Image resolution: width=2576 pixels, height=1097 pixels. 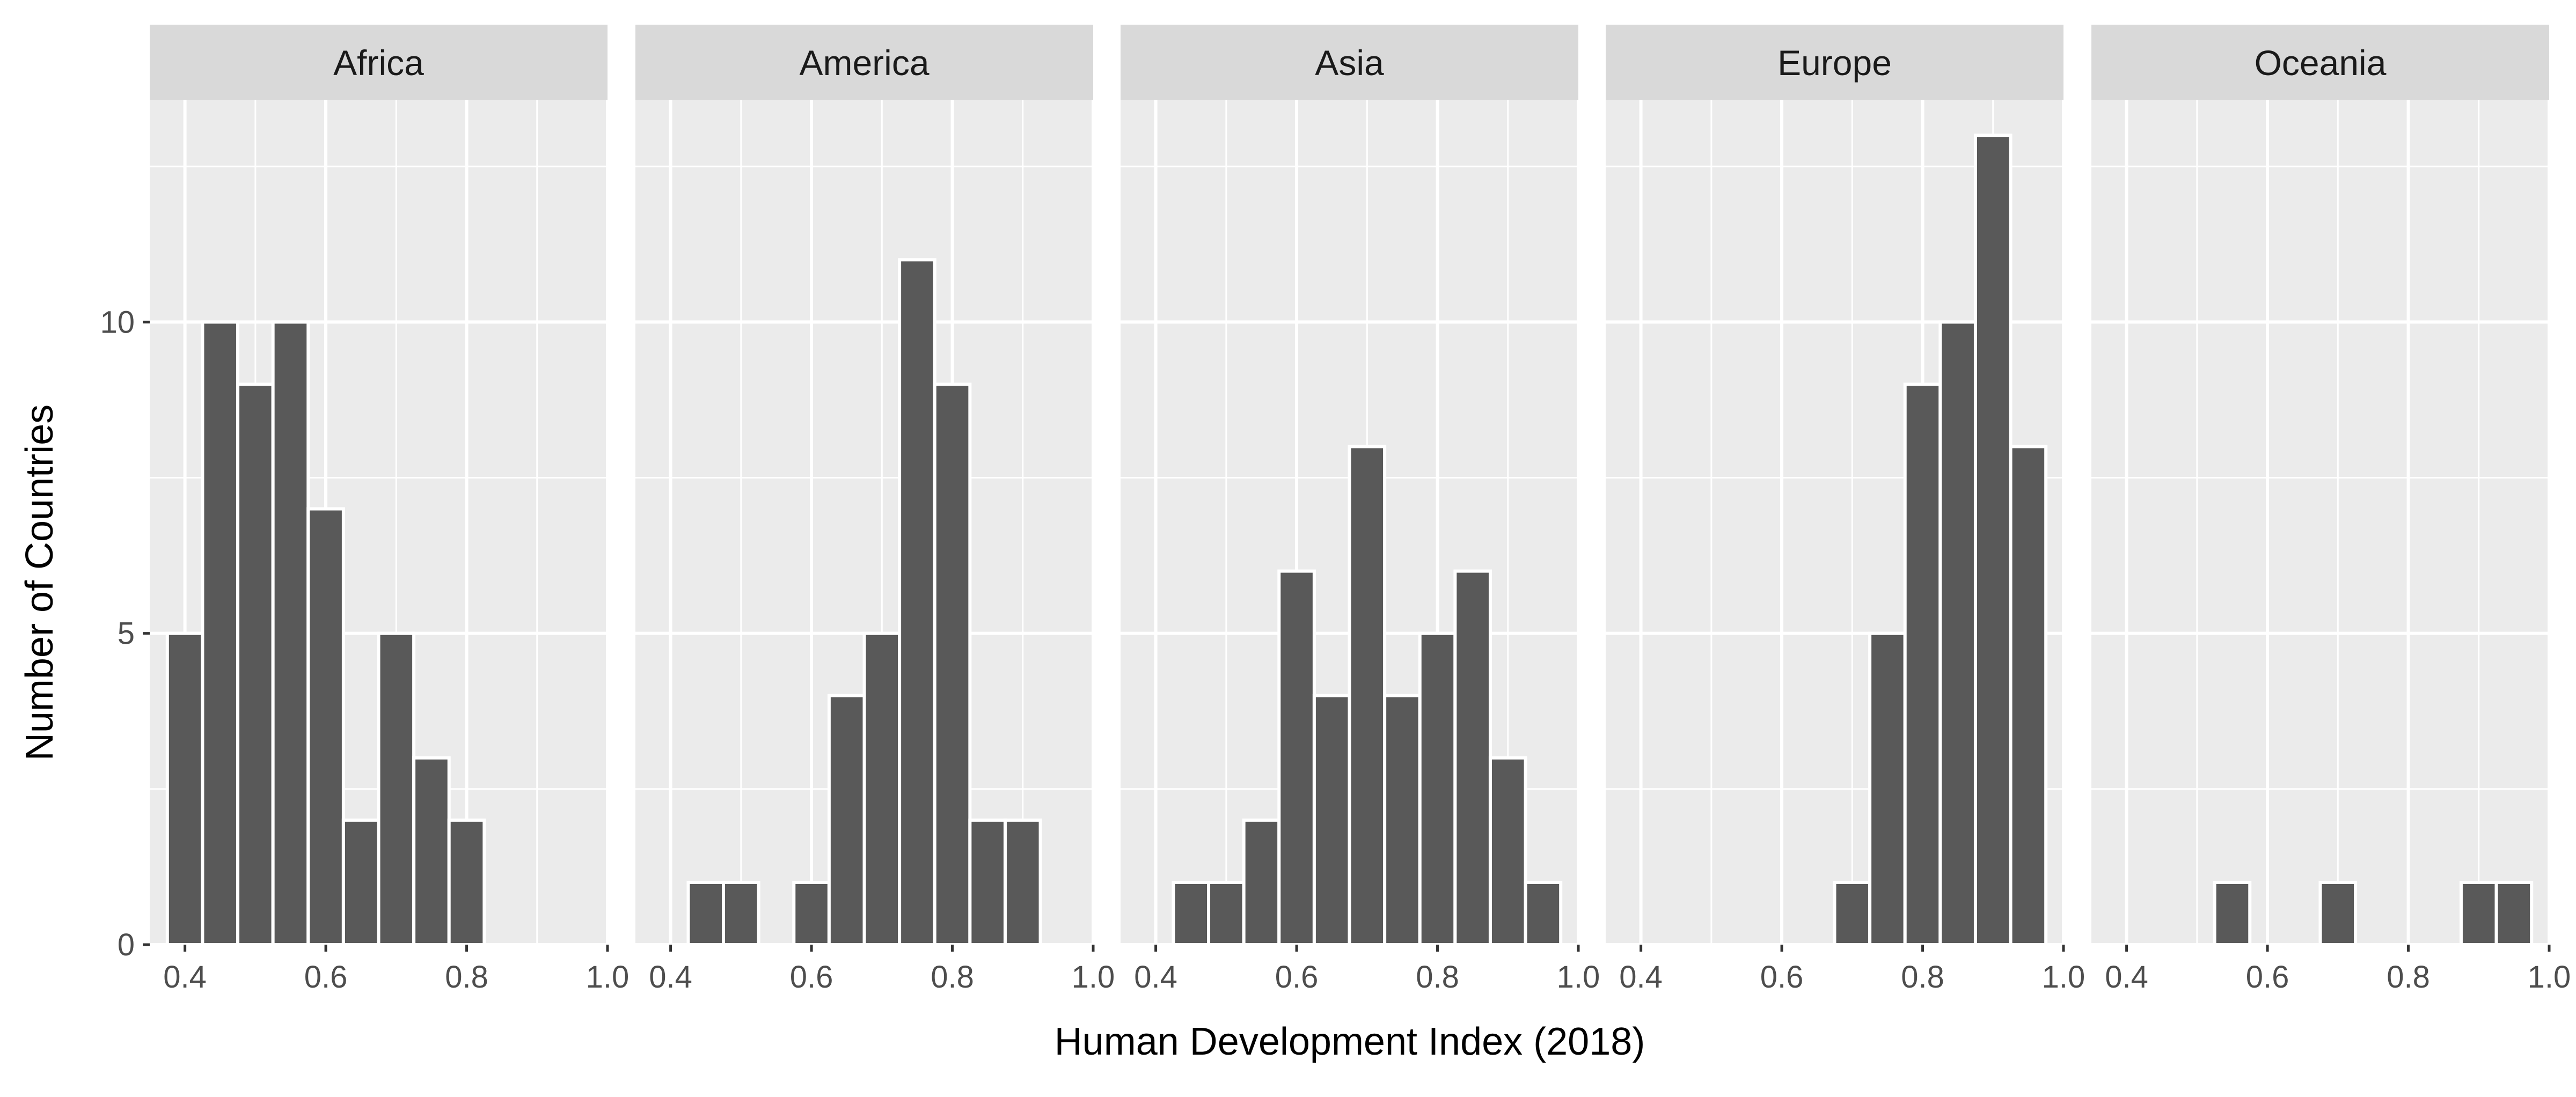 What do you see at coordinates (117, 323) in the screenshot?
I see `y-tick-label: 10` at bounding box center [117, 323].